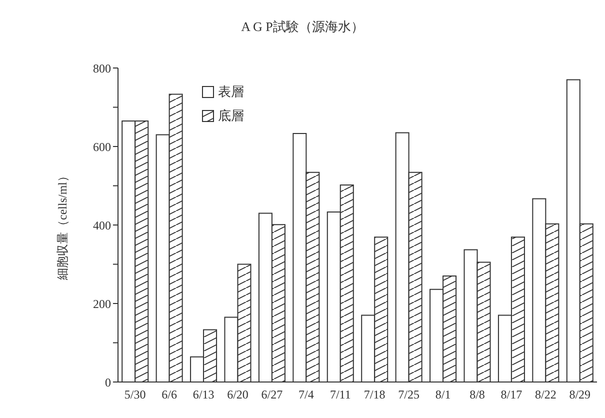  Describe the element at coordinates (169, 395) in the screenshot. I see `x-tick-label: 6/6` at that location.